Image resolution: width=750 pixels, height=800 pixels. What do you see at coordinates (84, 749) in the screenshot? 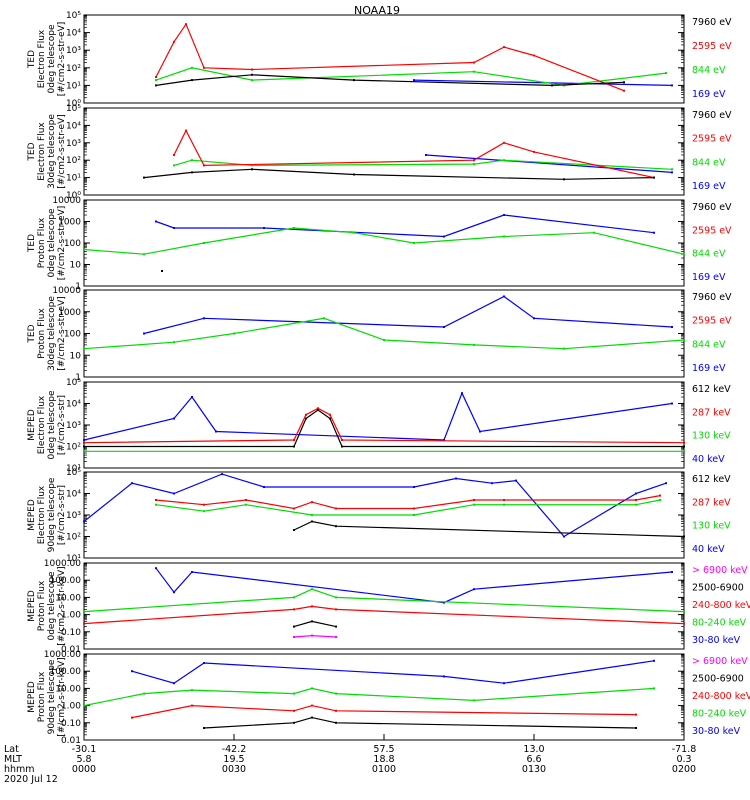
I see `x-tick-label-lat: -30.1` at bounding box center [84, 749].